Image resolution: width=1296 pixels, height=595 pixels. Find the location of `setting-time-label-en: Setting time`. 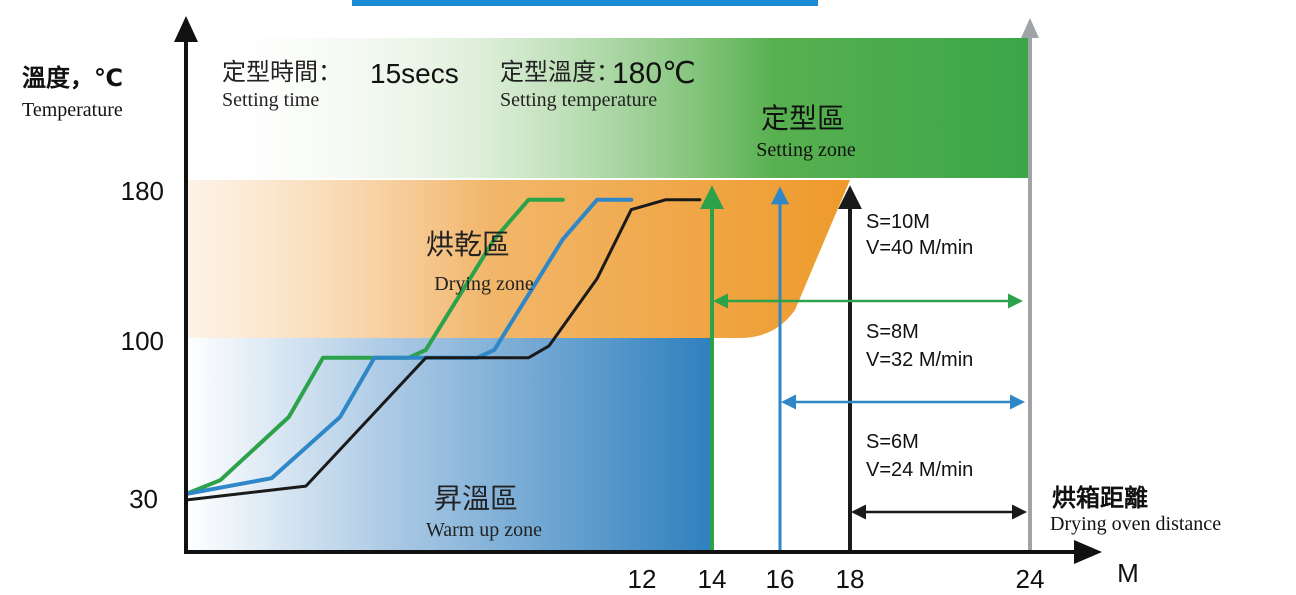

setting-time-label-en: Setting time is located at coordinates (270, 100).